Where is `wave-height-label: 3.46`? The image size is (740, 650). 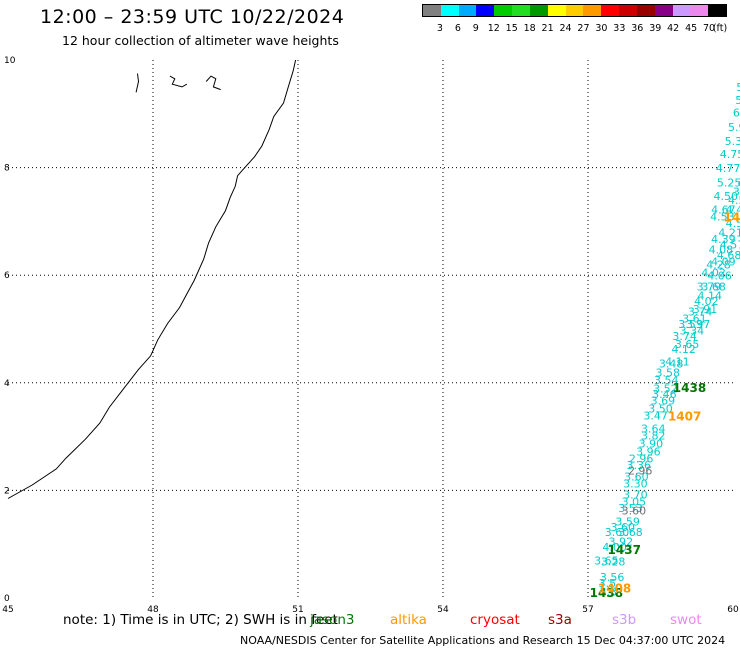
wave-height-label: 3.46 is located at coordinates (664, 394).